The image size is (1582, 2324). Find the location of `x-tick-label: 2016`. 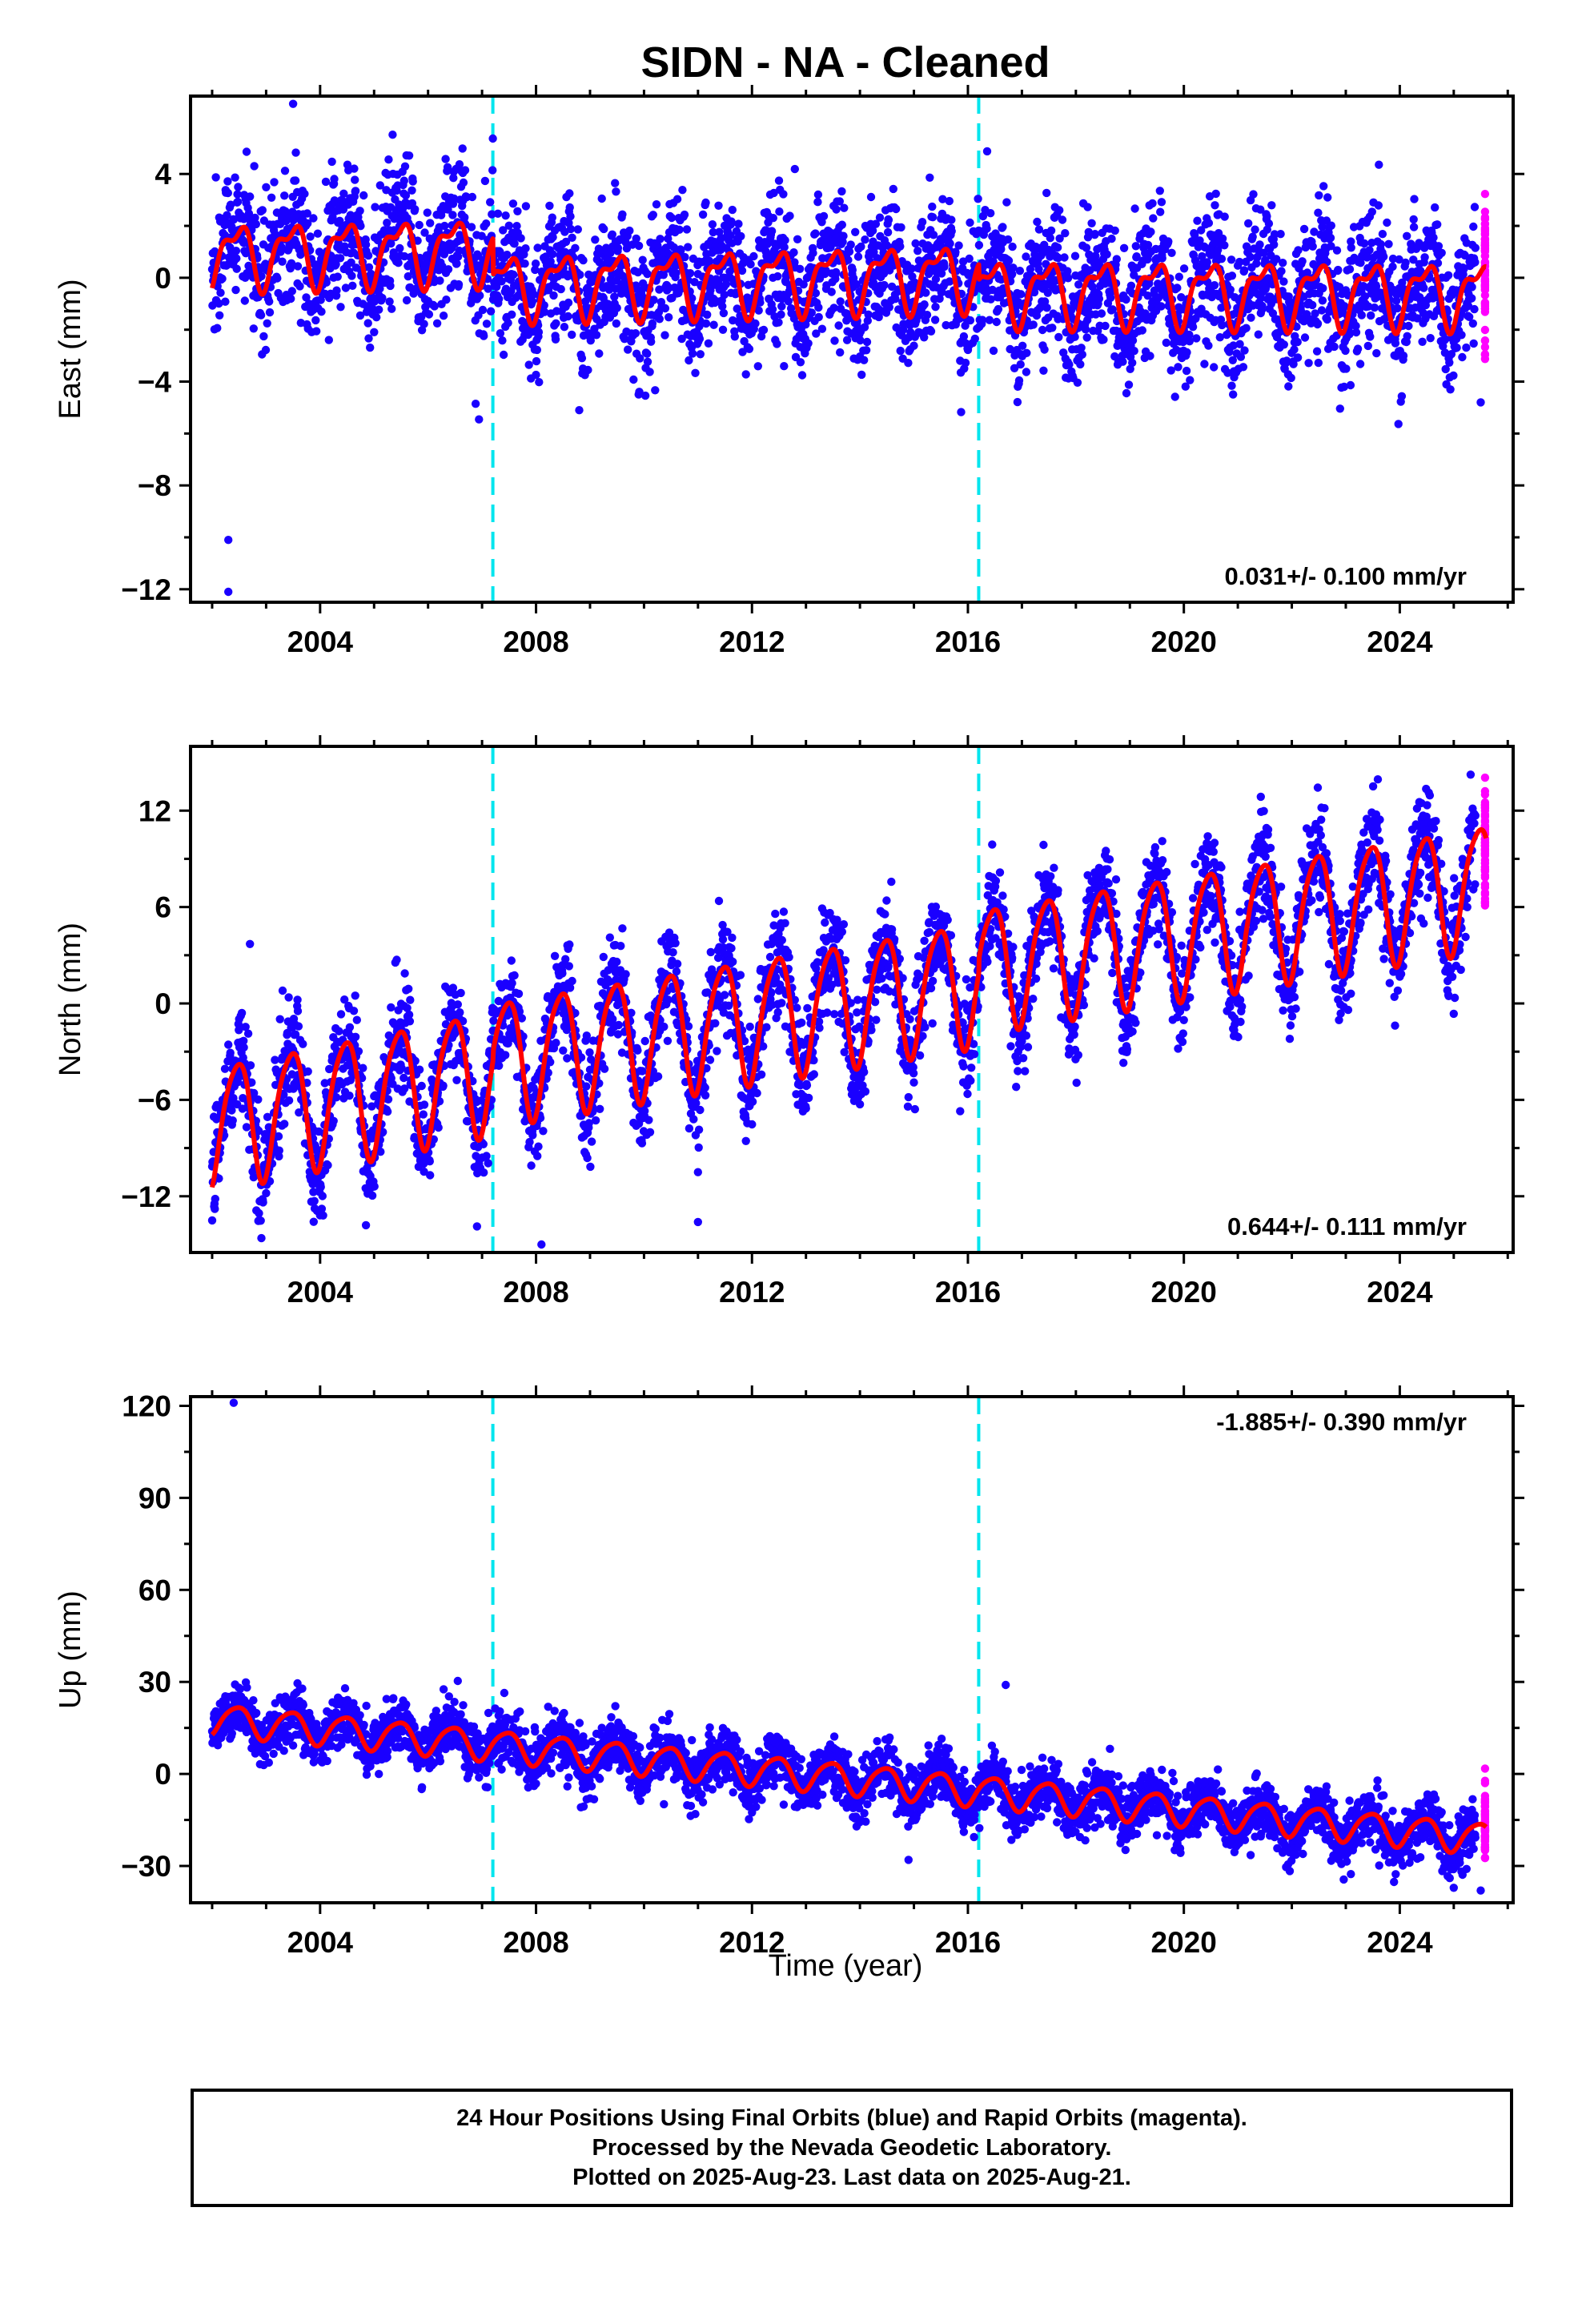

x-tick-label: 2016 is located at coordinates (968, 641).